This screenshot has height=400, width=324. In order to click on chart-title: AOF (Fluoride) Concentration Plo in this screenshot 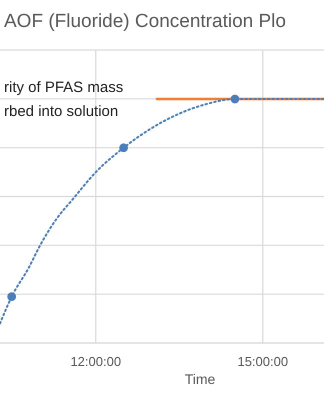, I will do `click(145, 21)`.